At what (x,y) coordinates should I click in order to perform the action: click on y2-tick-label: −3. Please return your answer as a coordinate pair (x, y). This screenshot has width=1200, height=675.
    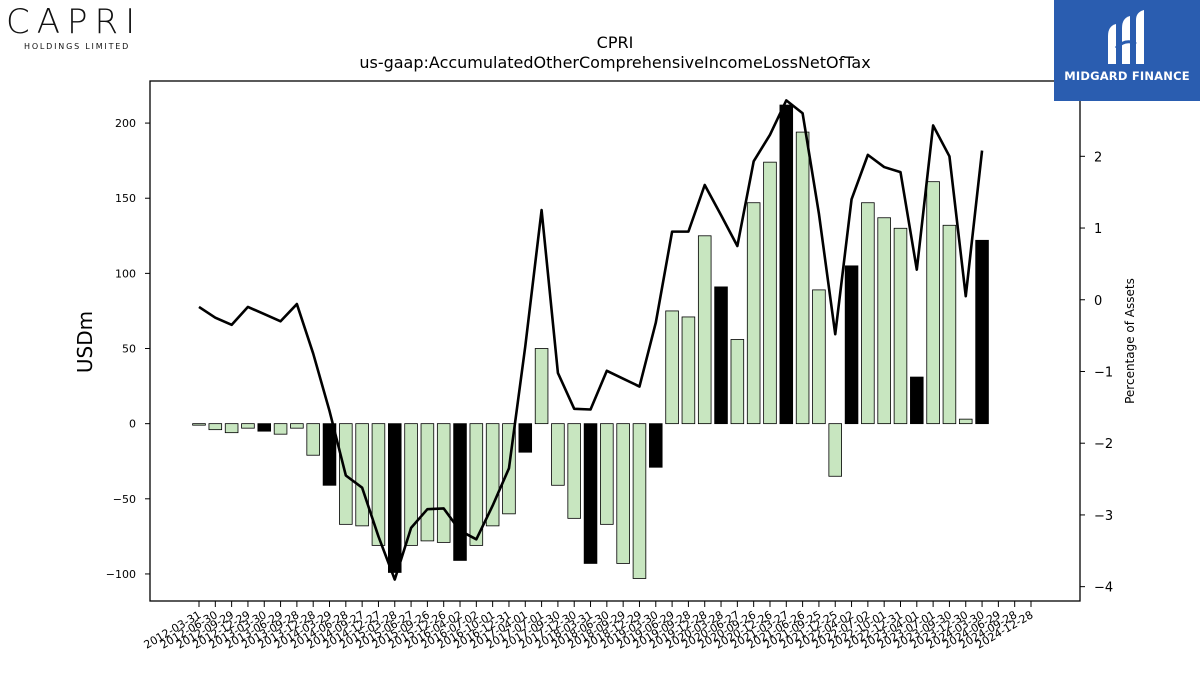
    Looking at the image, I should click on (1103, 516).